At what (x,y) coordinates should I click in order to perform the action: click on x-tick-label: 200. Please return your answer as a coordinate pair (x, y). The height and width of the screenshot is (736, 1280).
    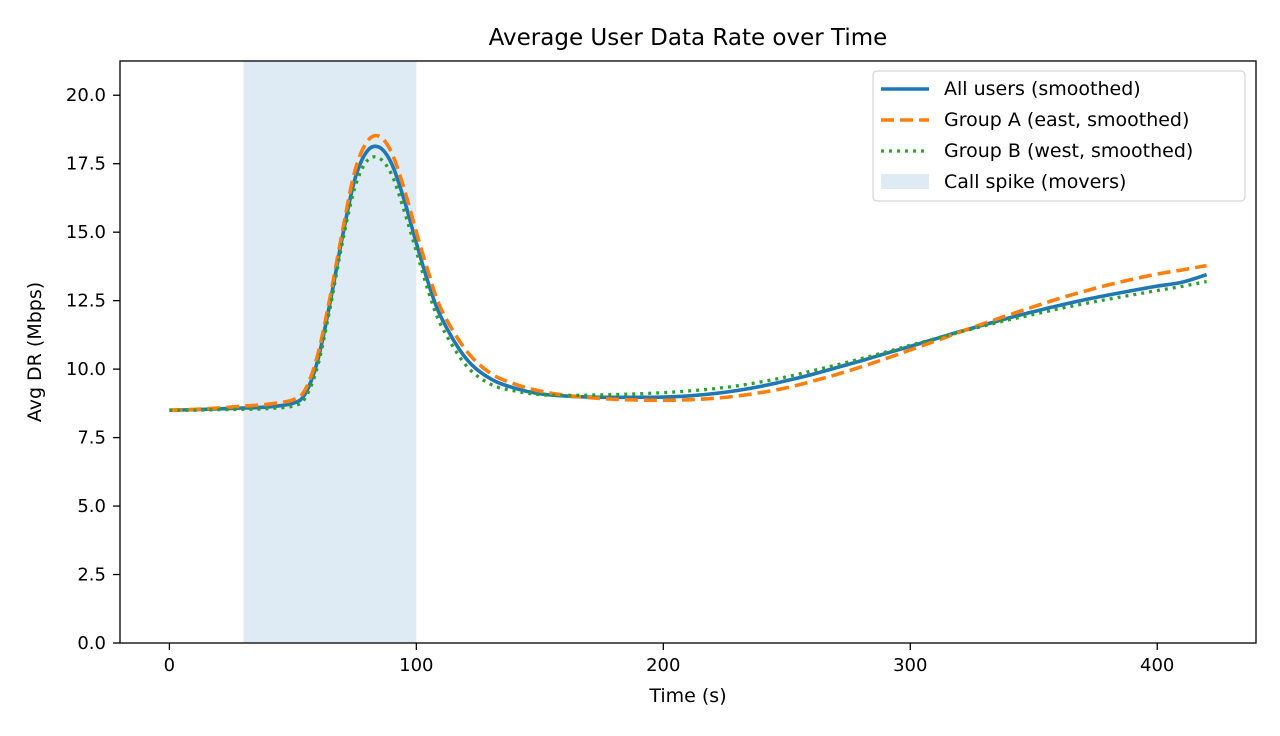
    Looking at the image, I should click on (663, 665).